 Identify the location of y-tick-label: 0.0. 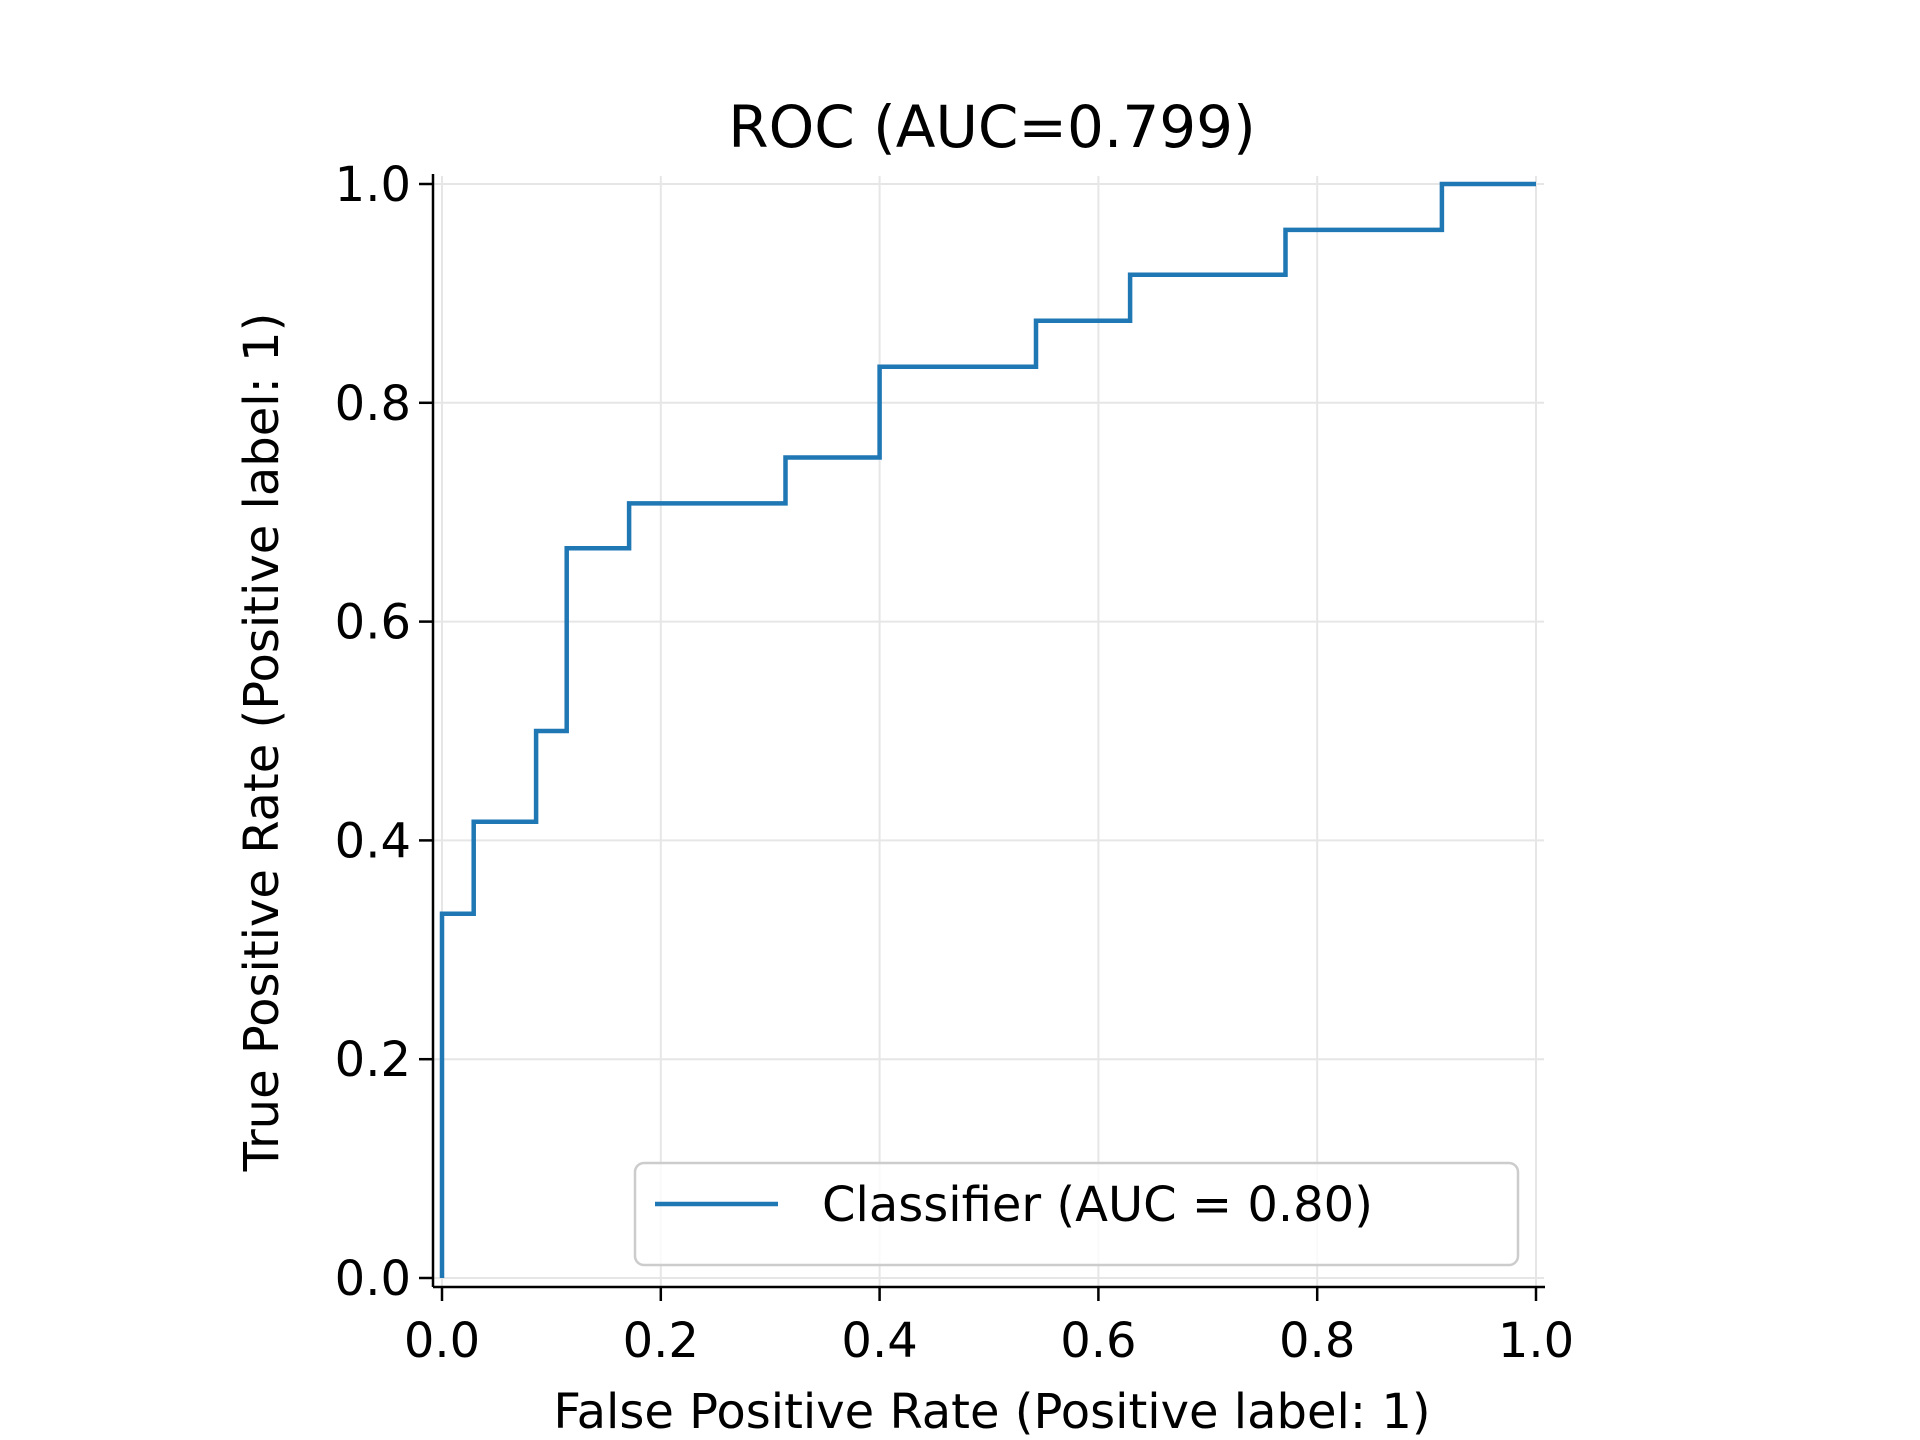
(373, 1279).